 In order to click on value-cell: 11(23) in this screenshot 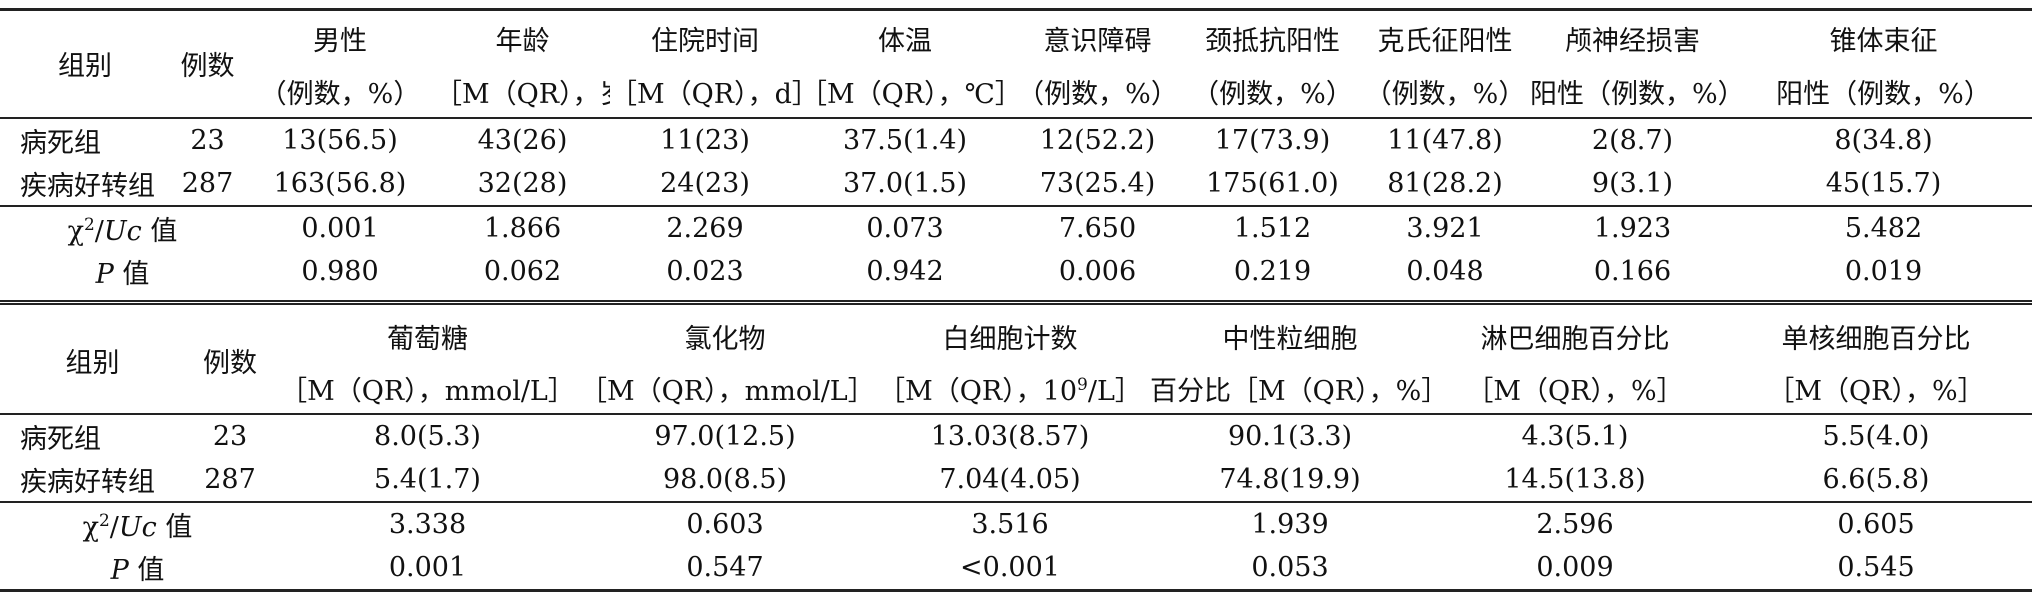, I will do `click(705, 140)`.